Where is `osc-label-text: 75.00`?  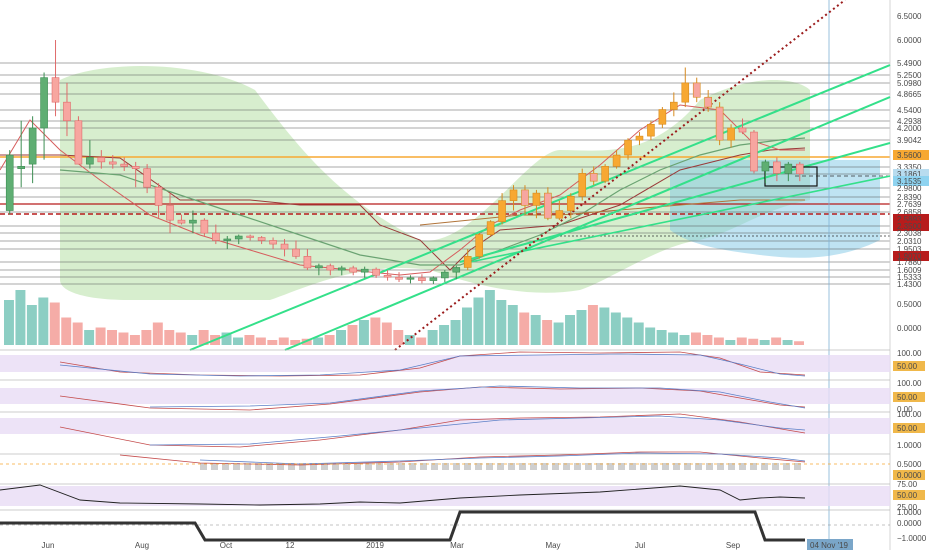
osc-label-text: 75.00 is located at coordinates (907, 484).